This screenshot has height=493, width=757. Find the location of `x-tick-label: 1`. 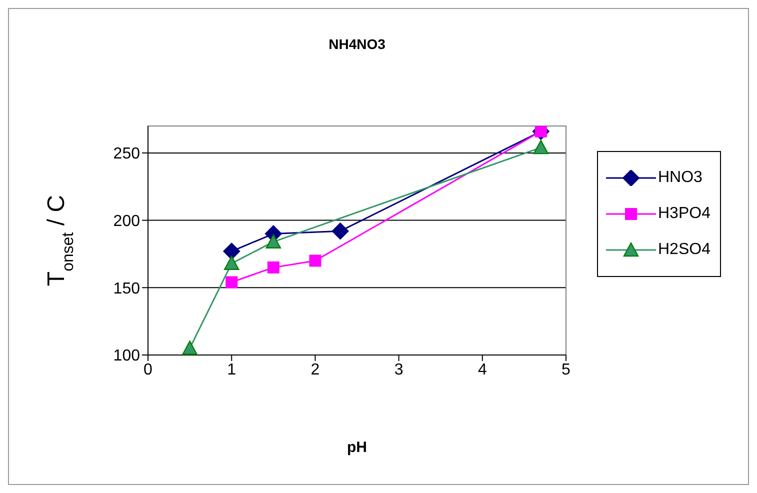

x-tick-label: 1 is located at coordinates (231, 369).